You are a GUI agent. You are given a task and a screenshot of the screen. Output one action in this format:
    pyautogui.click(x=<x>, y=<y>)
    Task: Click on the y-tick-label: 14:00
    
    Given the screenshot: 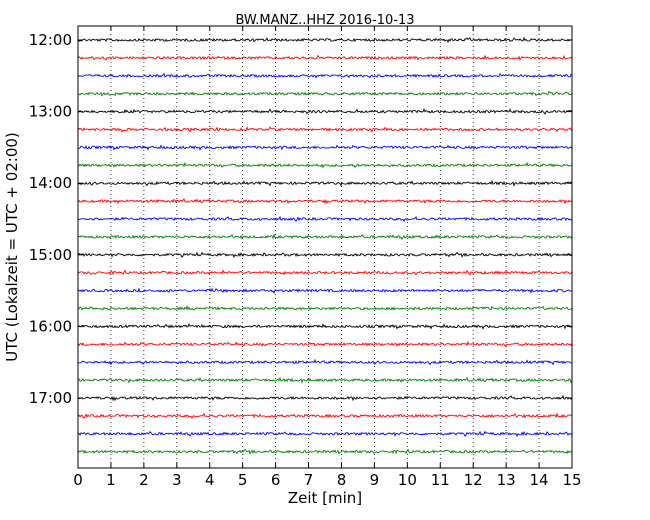 What is the action you would take?
    pyautogui.click(x=50, y=183)
    